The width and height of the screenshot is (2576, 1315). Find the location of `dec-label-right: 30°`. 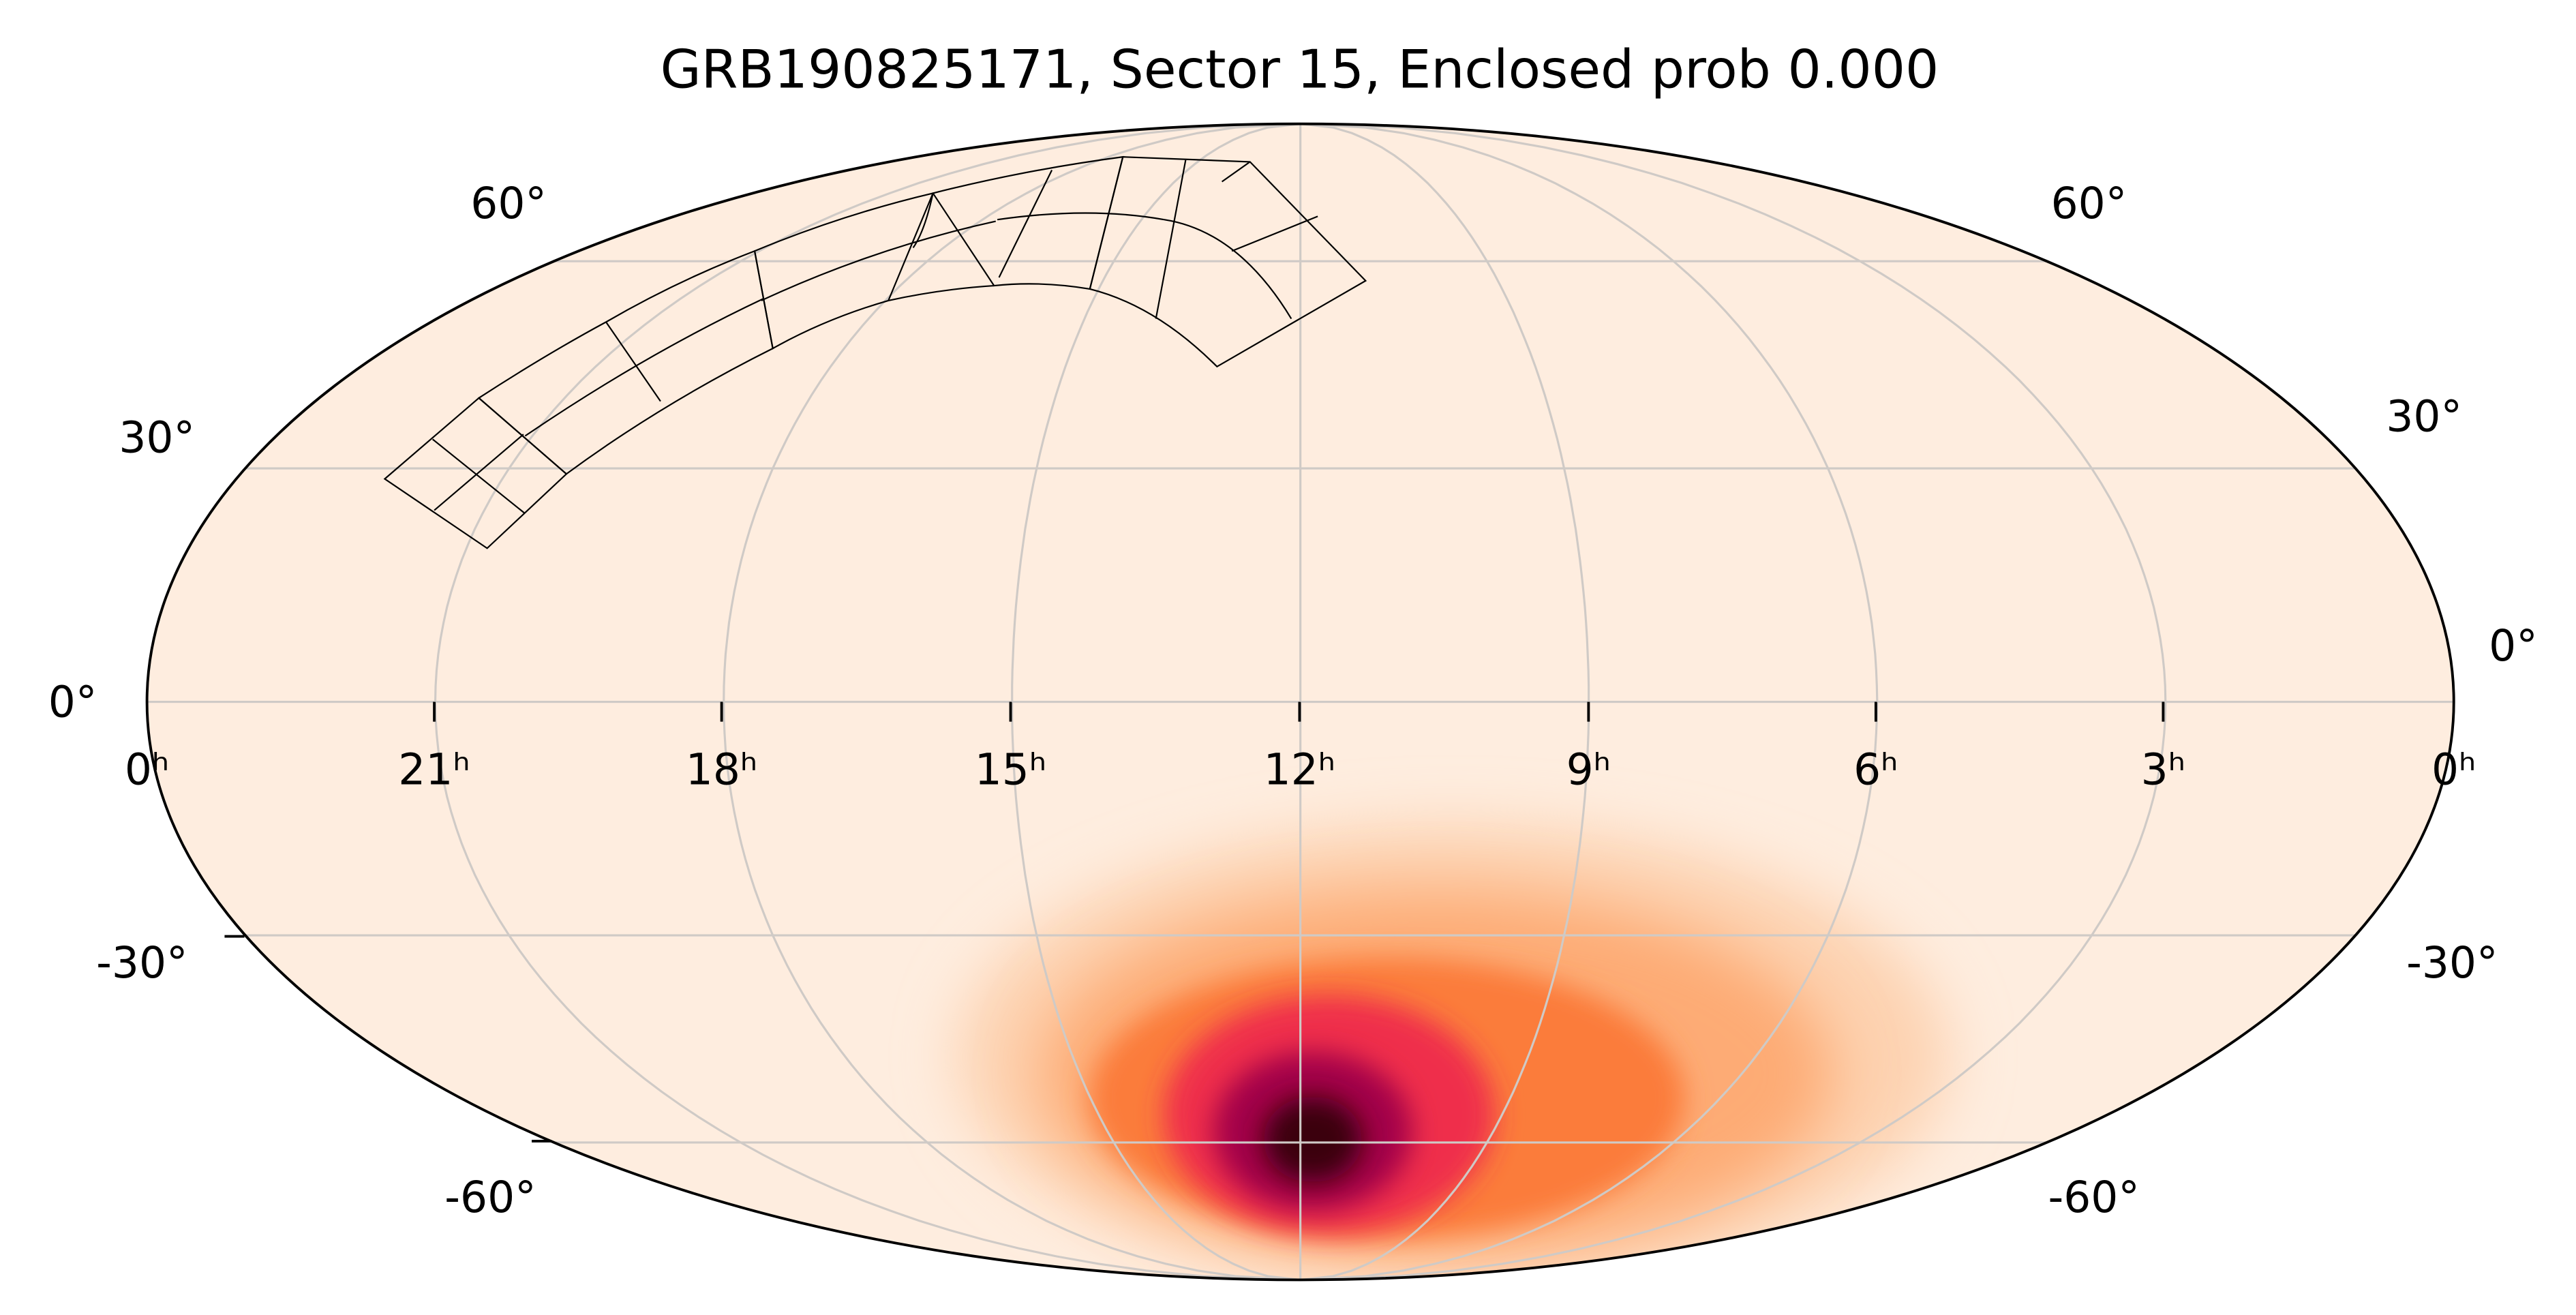

dec-label-right: 30° is located at coordinates (2424, 416).